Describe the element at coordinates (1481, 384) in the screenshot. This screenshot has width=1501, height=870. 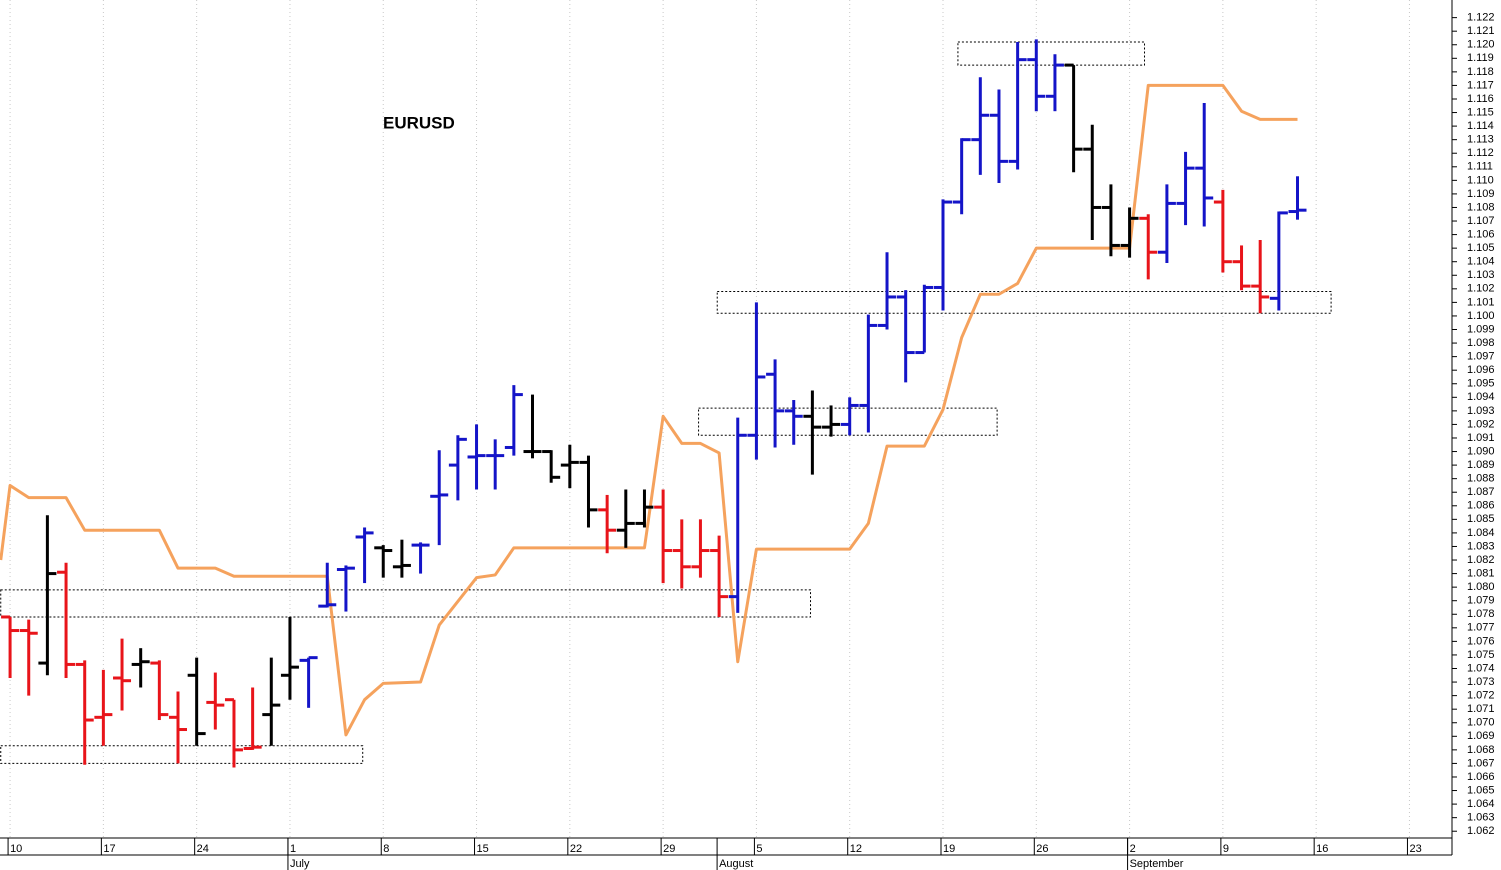
I see `y-tick-label: 1.095` at that location.